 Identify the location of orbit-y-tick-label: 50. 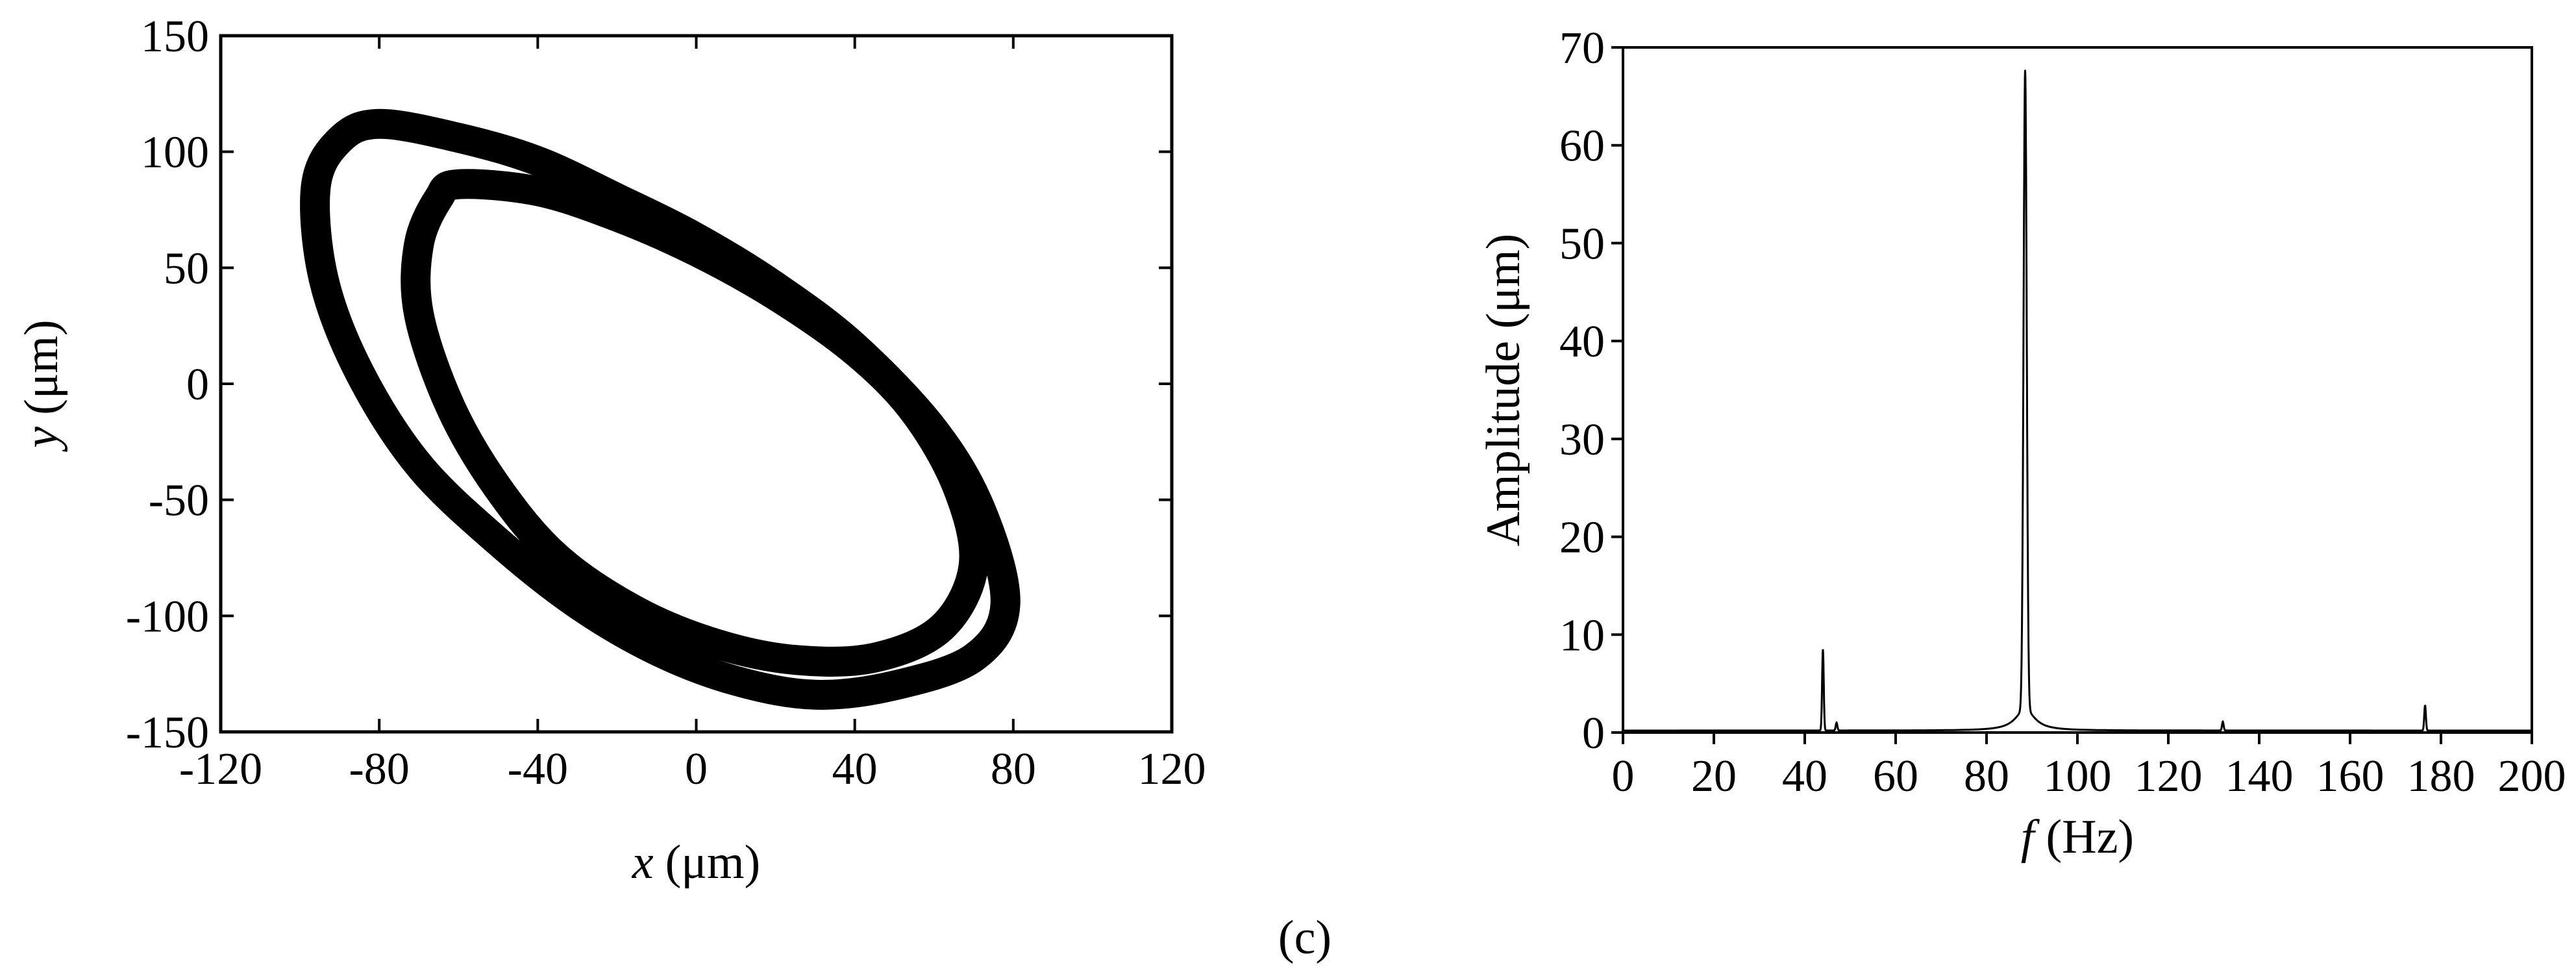
(186, 269).